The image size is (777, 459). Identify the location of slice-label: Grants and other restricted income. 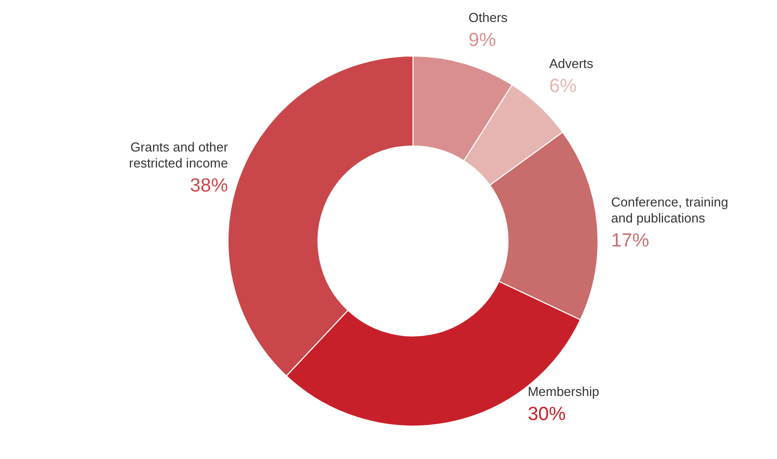
(178, 155).